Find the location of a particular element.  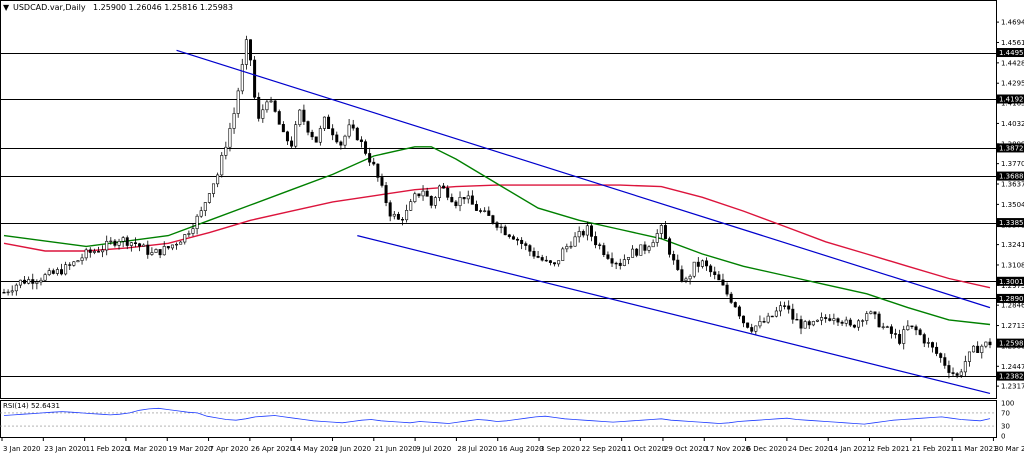

level-price-label-0: 1.44955 is located at coordinates (1011, 53).